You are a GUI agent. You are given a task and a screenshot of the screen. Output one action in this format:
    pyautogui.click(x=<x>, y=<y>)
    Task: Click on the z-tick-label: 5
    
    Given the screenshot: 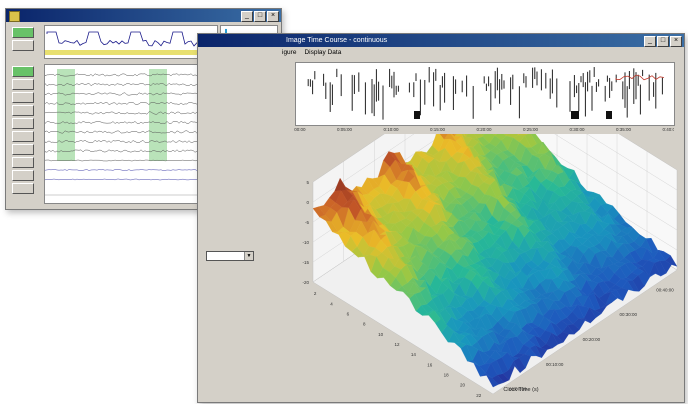 What is the action you would take?
    pyautogui.click(x=307, y=182)
    